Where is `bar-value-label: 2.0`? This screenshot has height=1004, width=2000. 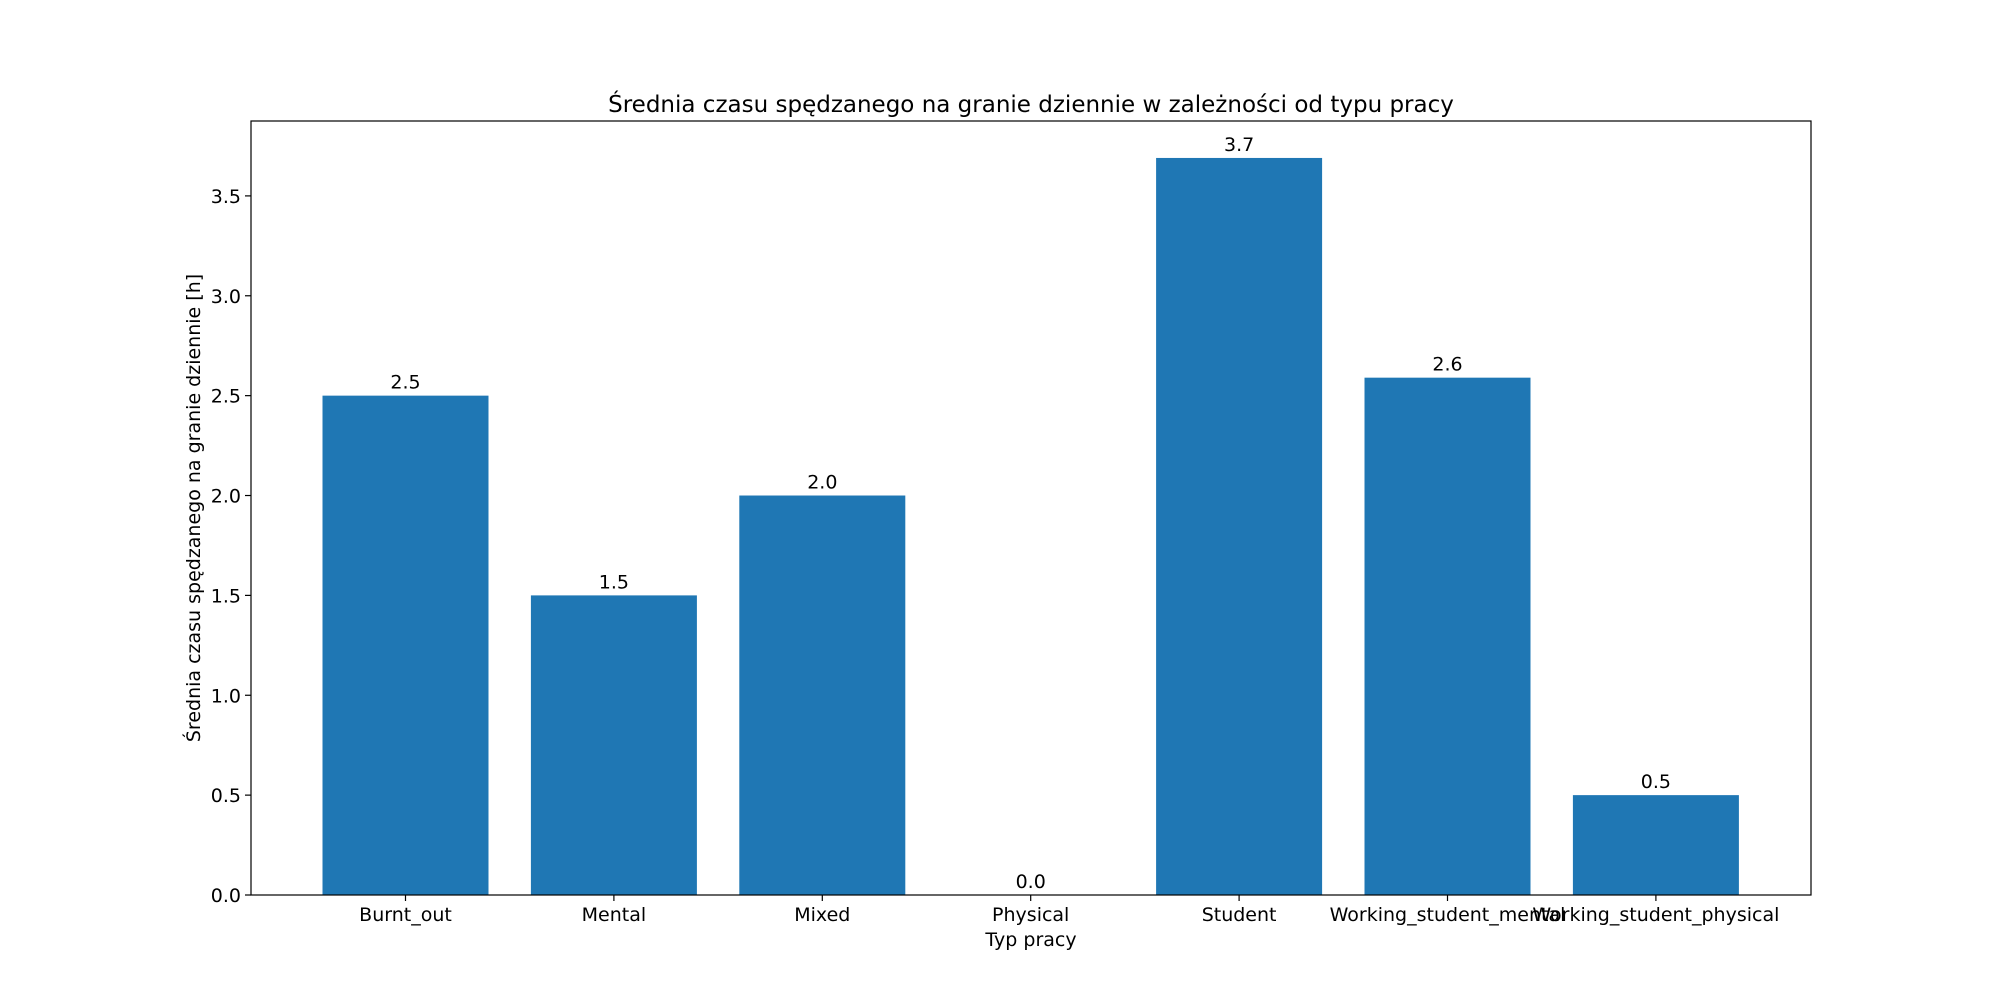 bar-value-label: 2.0 is located at coordinates (822, 483).